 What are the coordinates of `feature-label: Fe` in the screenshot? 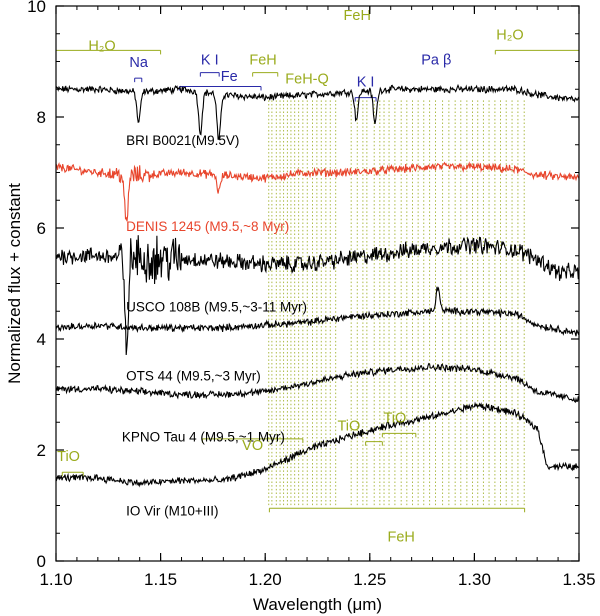 It's located at (229, 77).